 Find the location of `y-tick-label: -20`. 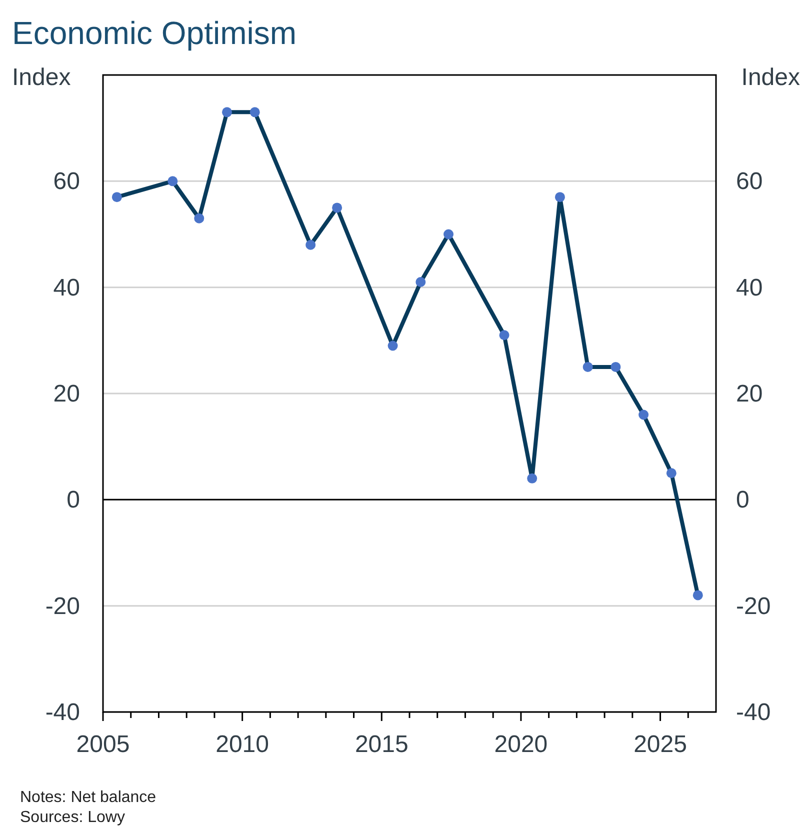

y-tick-label: -20 is located at coordinates (62, 606).